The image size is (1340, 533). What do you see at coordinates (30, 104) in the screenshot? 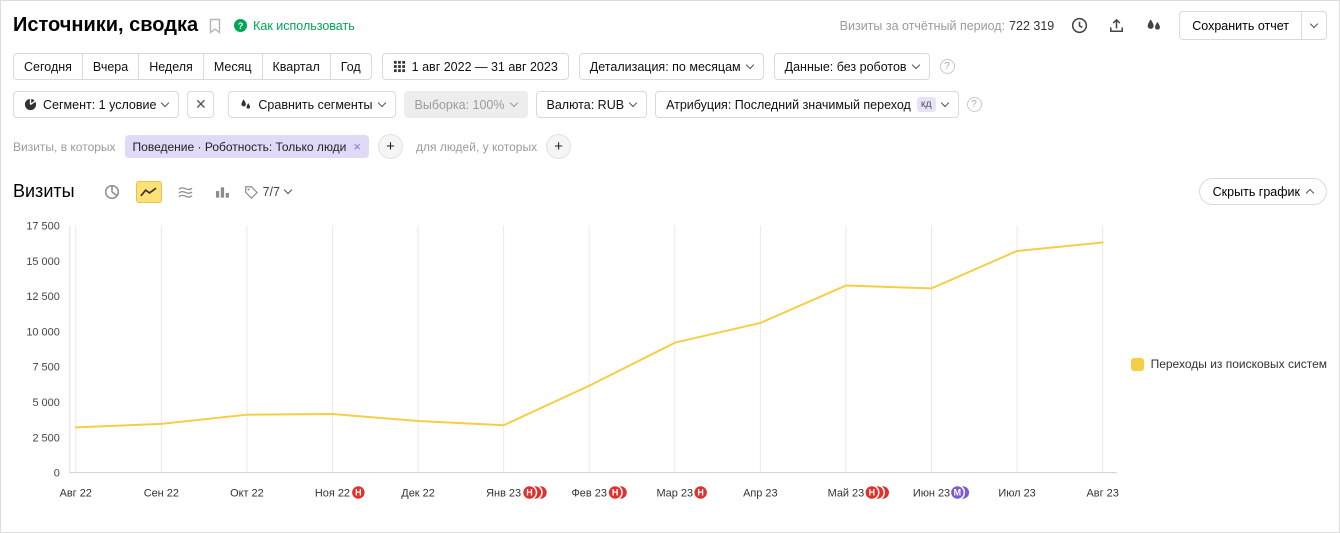
I see `segment-pie-icon` at bounding box center [30, 104].